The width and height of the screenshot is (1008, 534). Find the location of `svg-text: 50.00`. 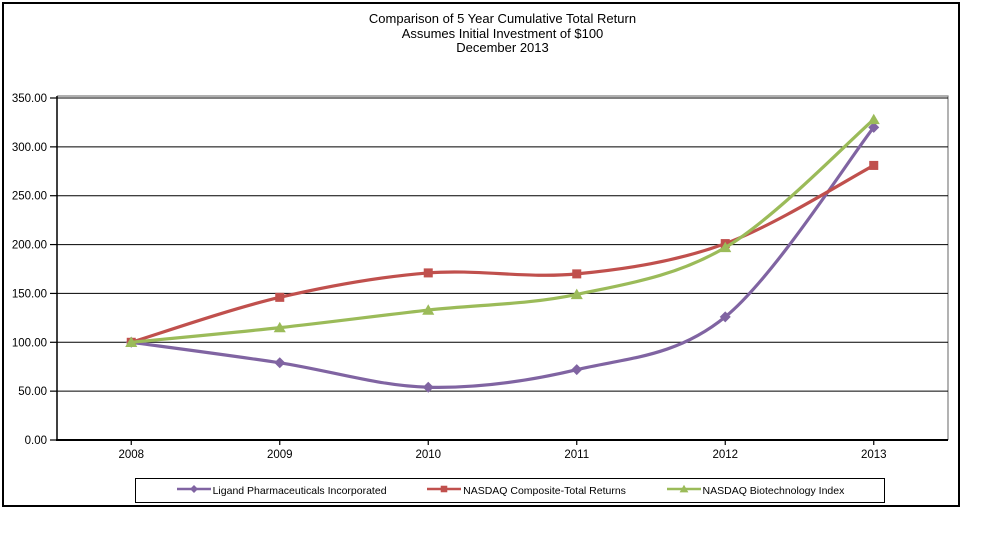

svg-text: 50.00 is located at coordinates (32, 392).